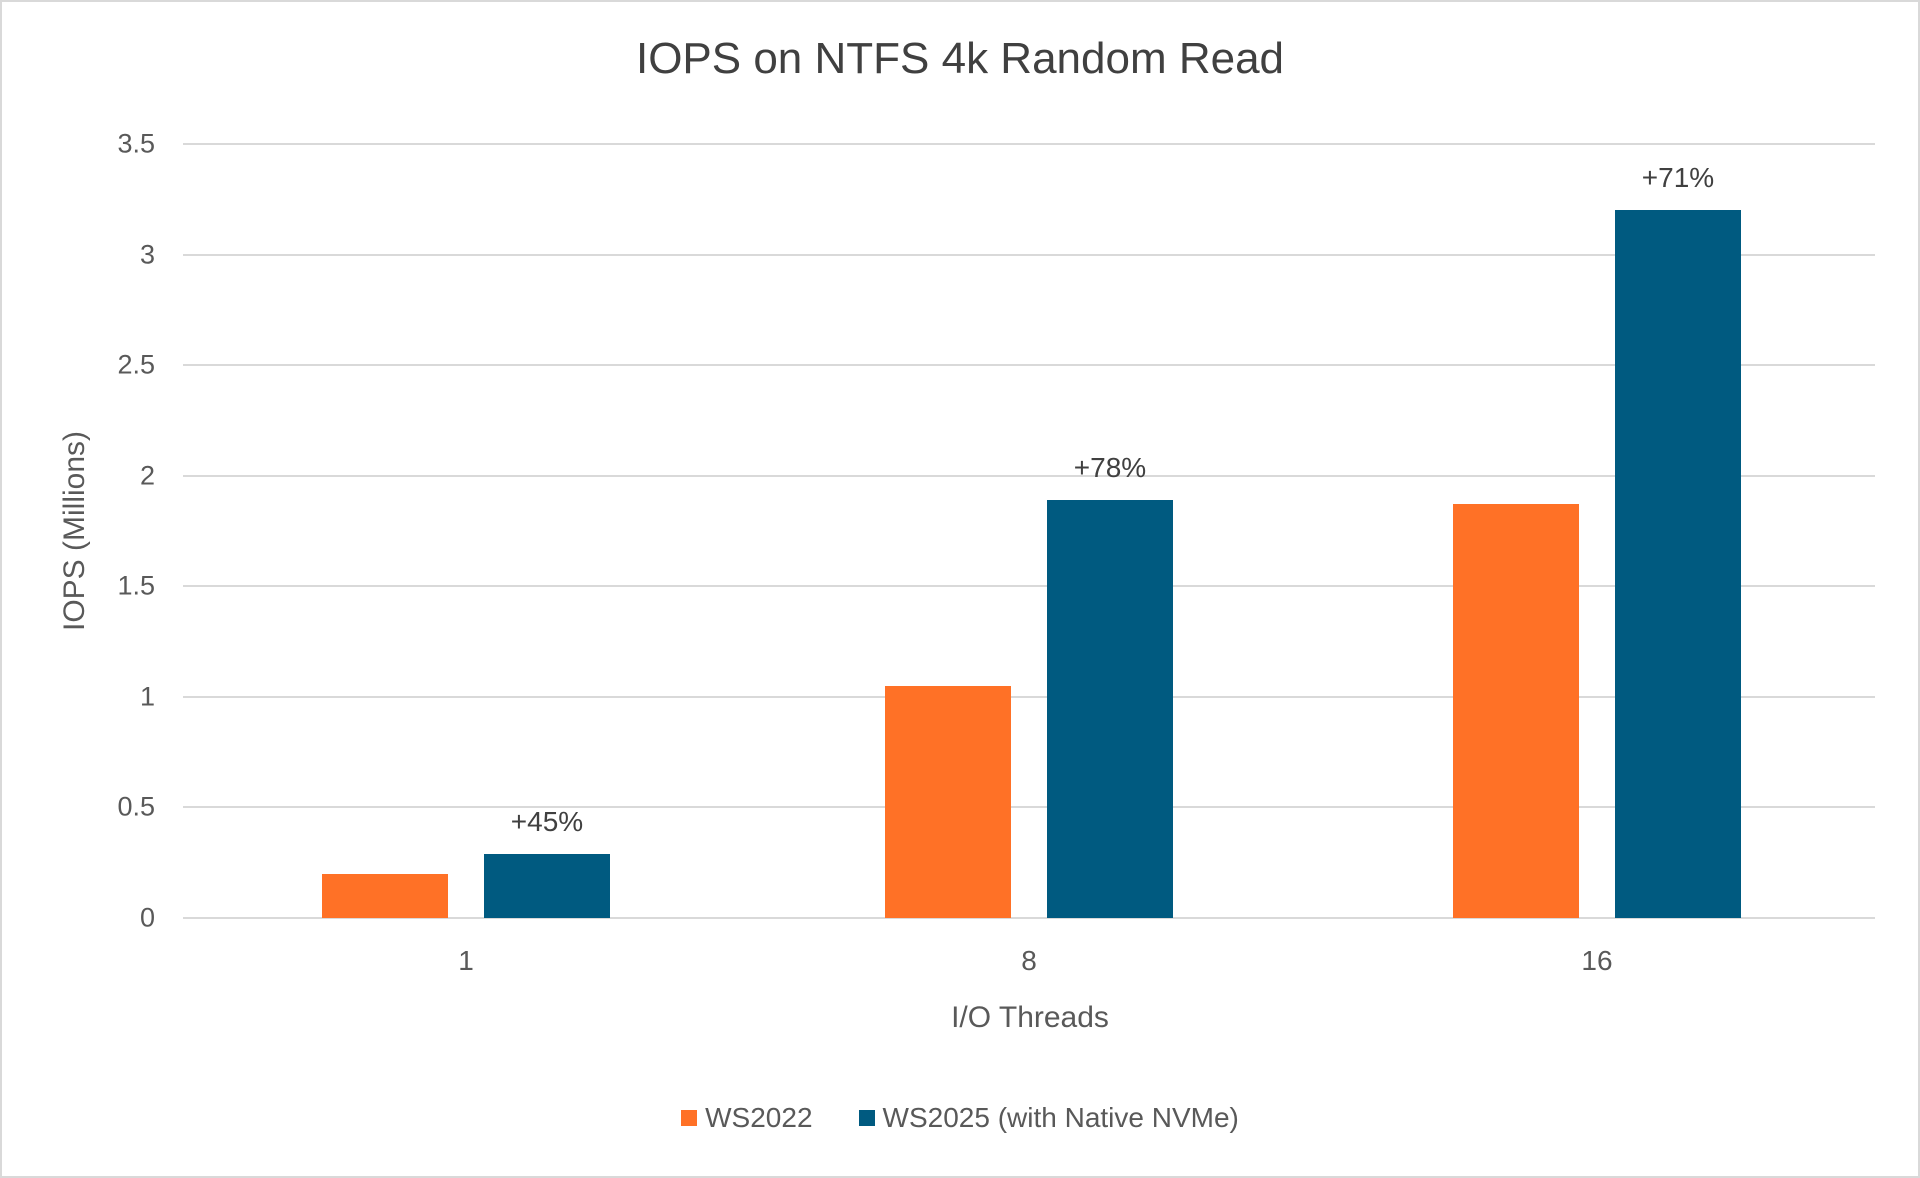 This screenshot has height=1178, width=1920. I want to click on legend-swatch-ws2025, so click(866, 1118).